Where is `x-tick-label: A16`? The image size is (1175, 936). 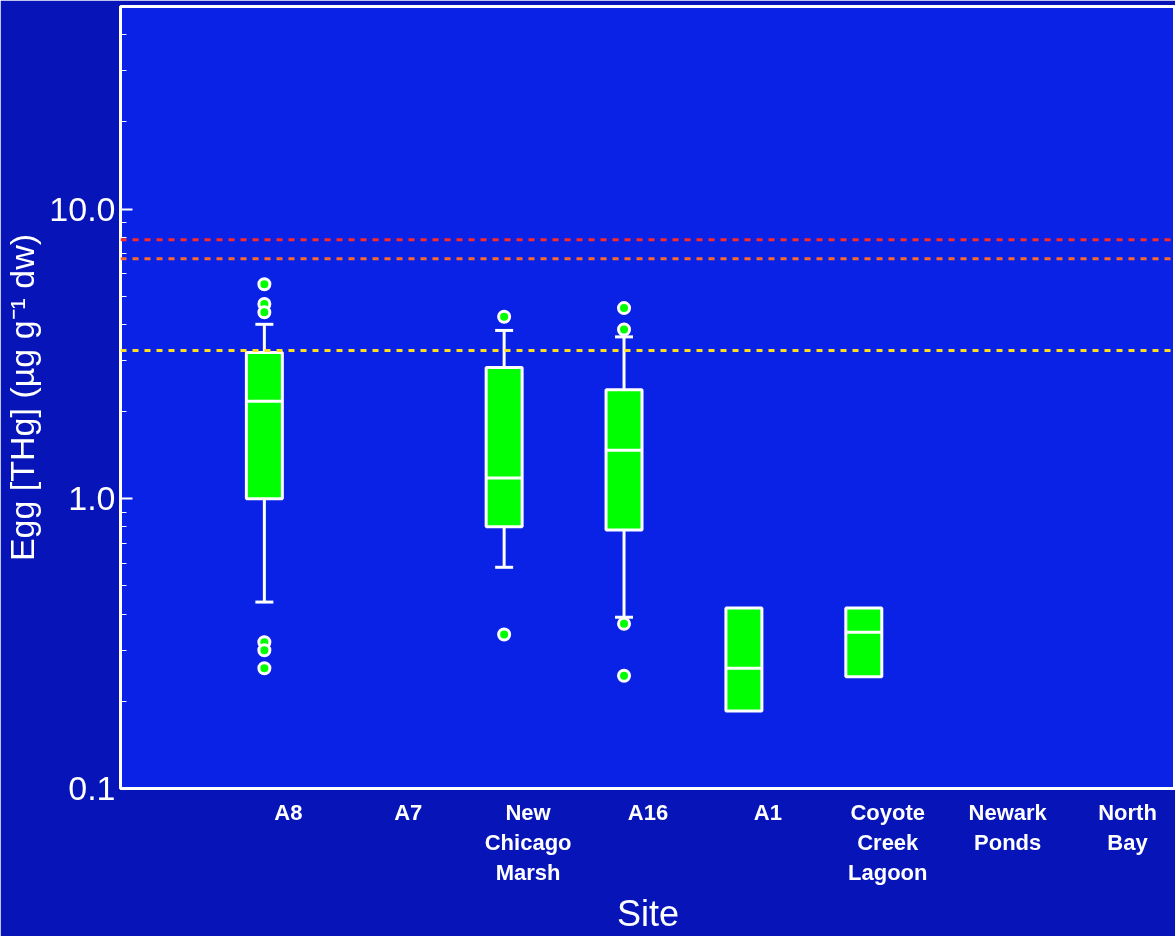 x-tick-label: A16 is located at coordinates (648, 812).